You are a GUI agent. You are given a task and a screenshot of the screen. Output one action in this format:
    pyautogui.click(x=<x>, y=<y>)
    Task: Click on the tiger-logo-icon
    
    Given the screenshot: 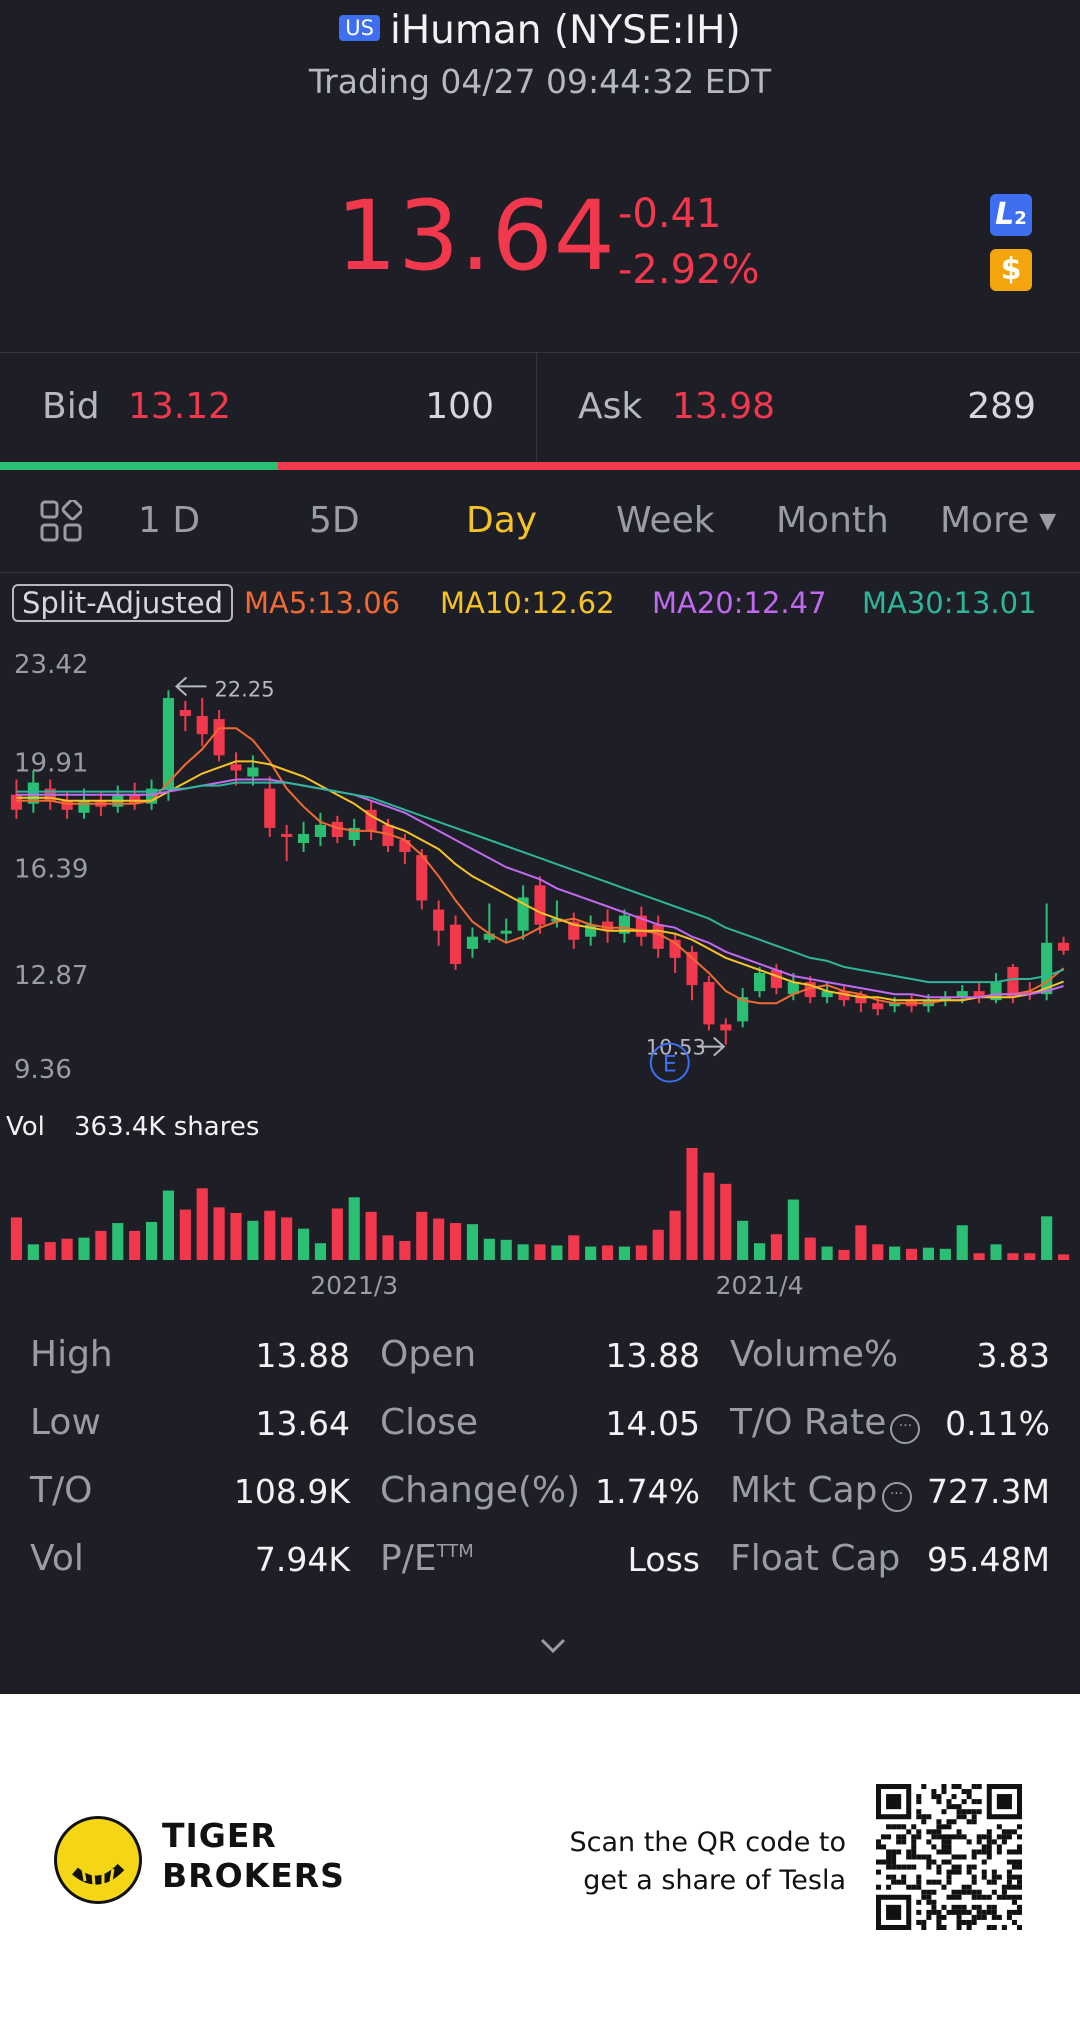 What is the action you would take?
    pyautogui.click(x=98, y=1860)
    